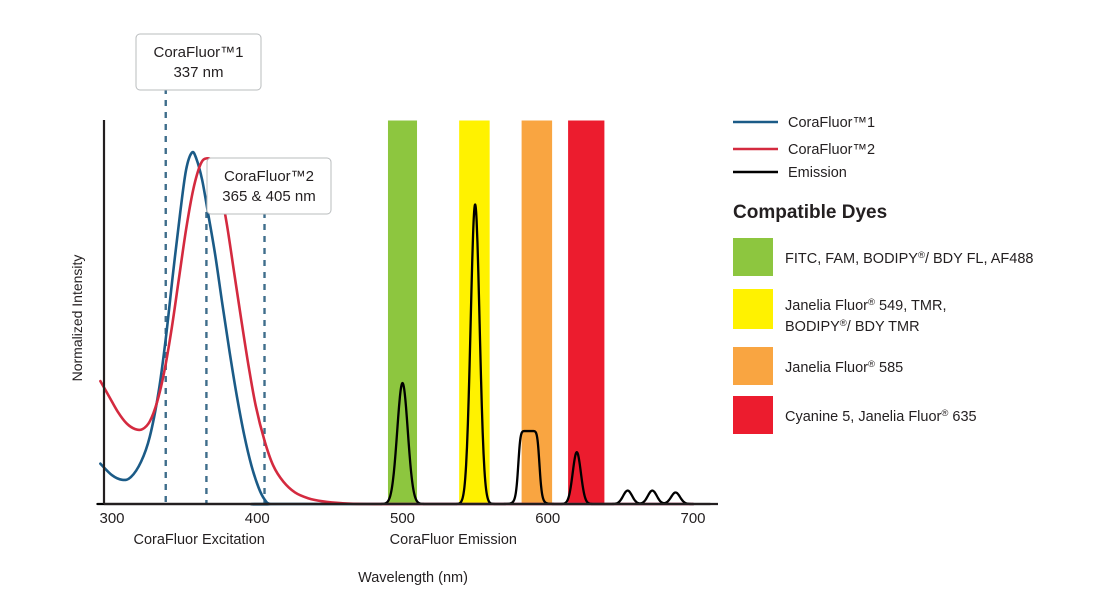 Image resolution: width=1110 pixels, height=612 pixels. Describe the element at coordinates (881, 417) in the screenshot. I see `dye-label-3-line1: Cyanine 5, Janelia Fluor® 635` at that location.